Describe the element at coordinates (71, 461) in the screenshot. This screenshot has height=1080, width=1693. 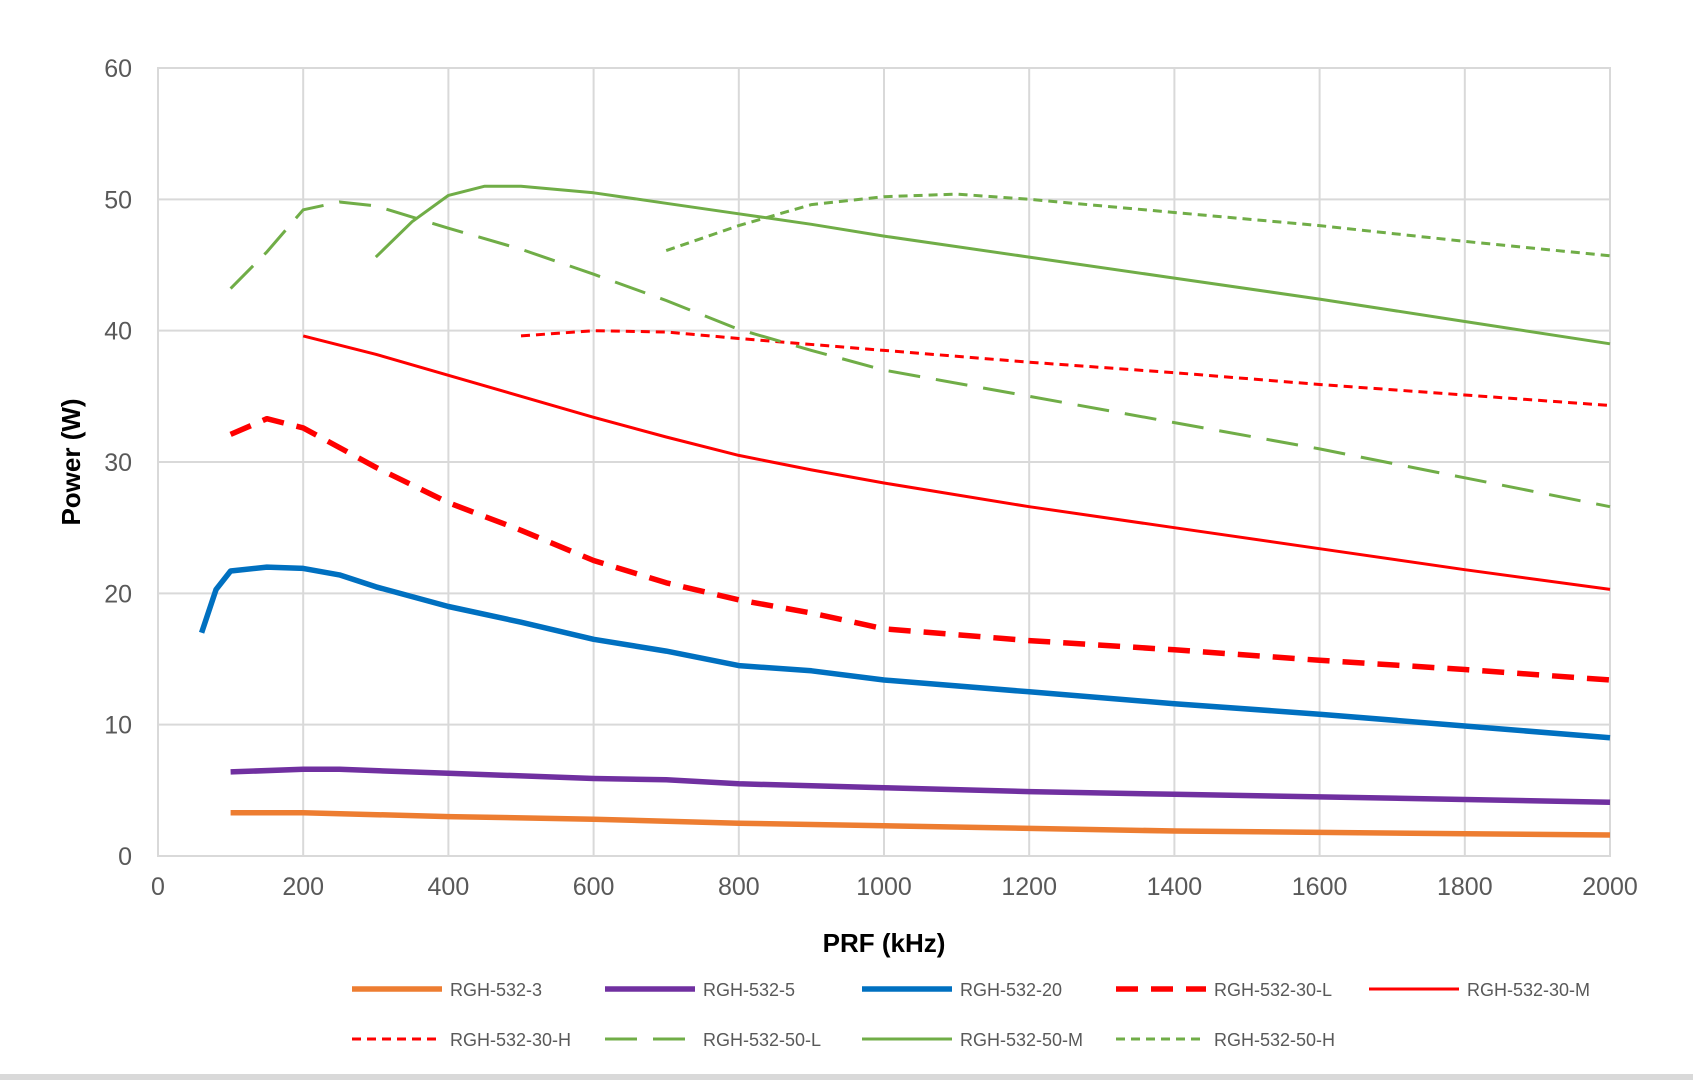
I see `y-axis-title: Power (W)` at that location.